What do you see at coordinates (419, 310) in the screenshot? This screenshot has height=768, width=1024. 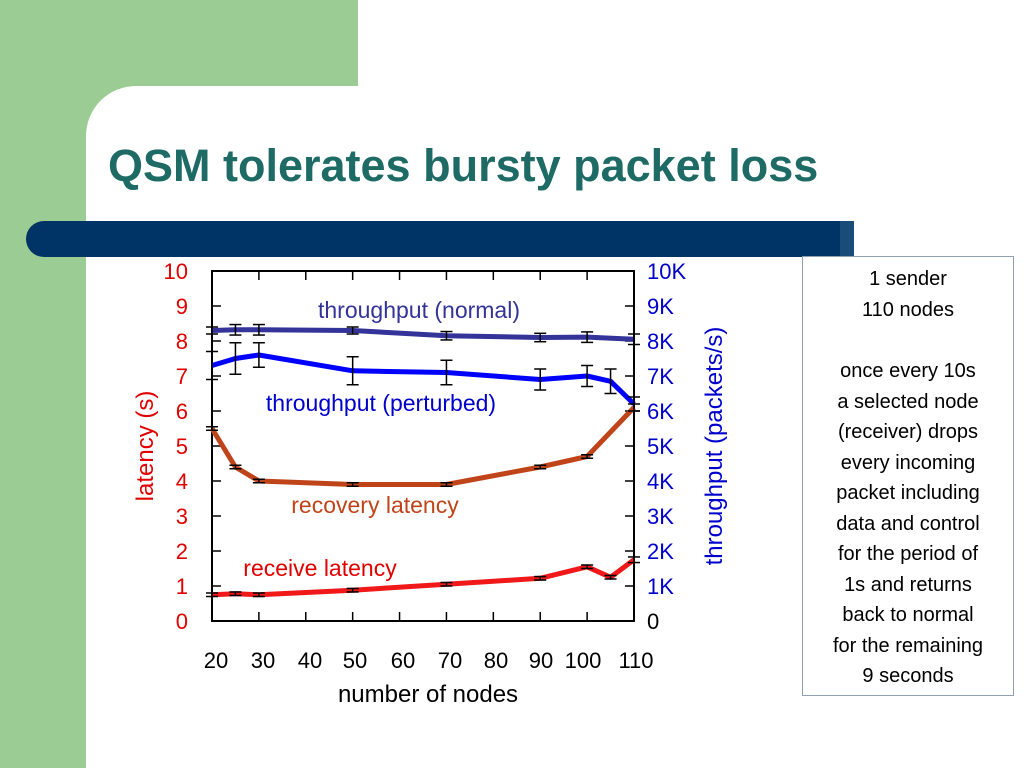 I see `series-label: throughput (normal)` at bounding box center [419, 310].